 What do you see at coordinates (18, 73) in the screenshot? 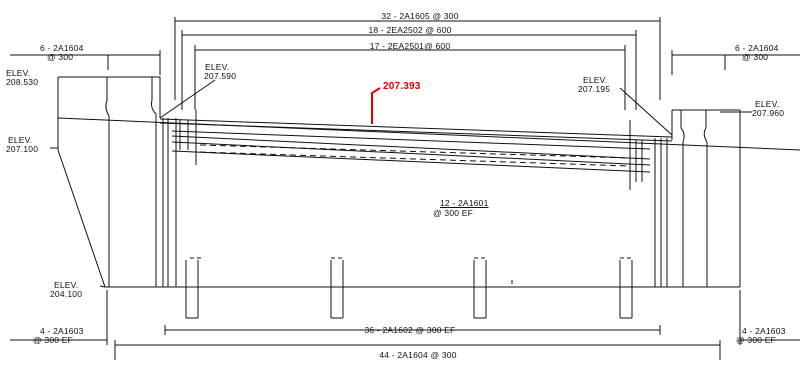
I see `elev-left-top-word: ELEV.` at bounding box center [18, 73].